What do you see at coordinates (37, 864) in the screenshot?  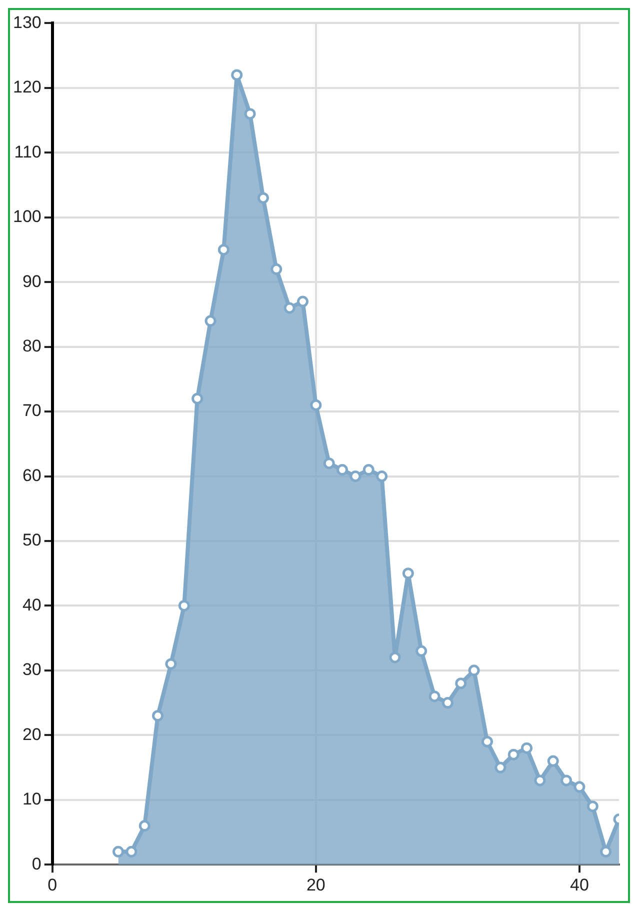 I see `y-tick-label: 0` at bounding box center [37, 864].